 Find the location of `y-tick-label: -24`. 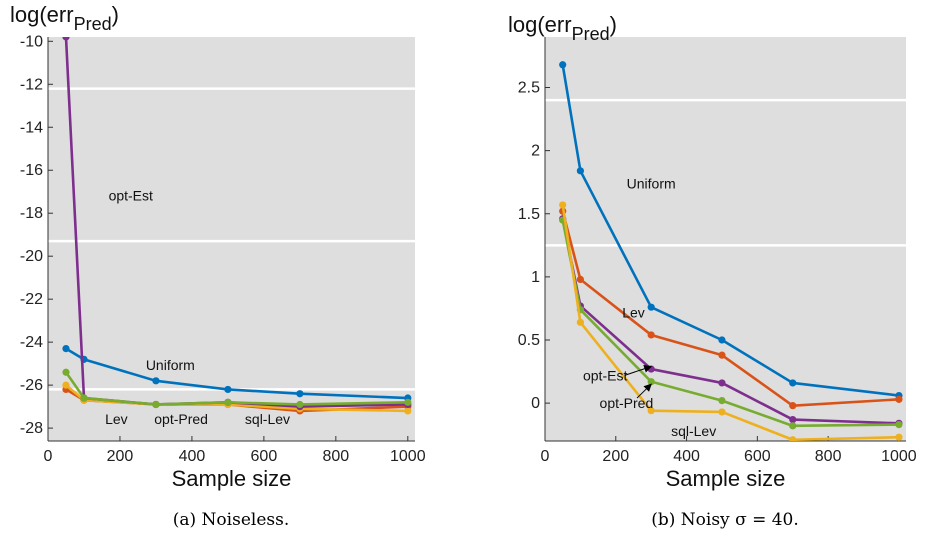

y-tick-label: -24 is located at coordinates (31, 342).